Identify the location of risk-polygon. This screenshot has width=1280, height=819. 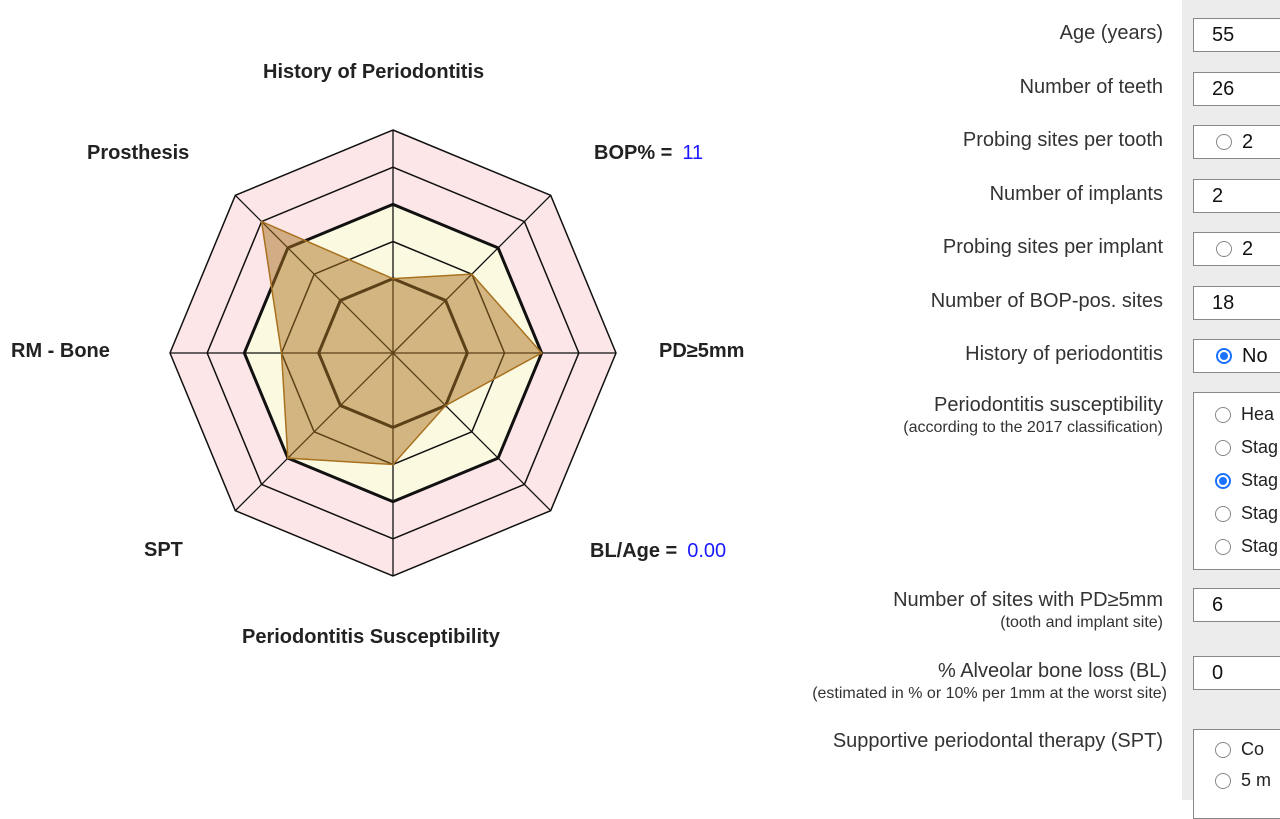
(401, 343).